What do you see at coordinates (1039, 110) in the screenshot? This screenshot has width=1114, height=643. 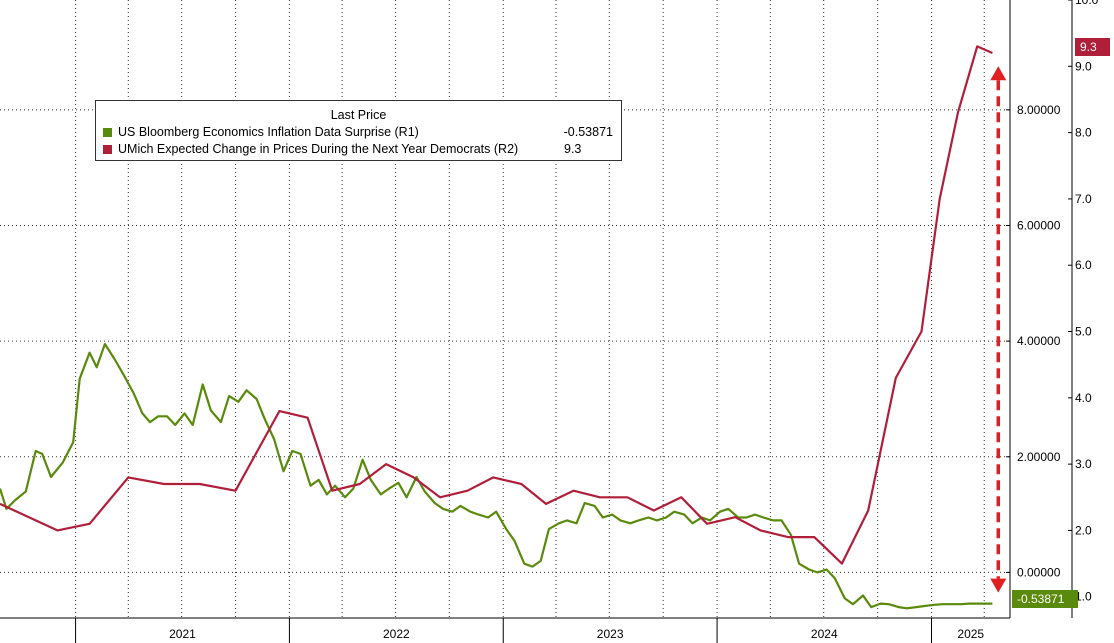 I see `r1-tick-label: 8.00000` at bounding box center [1039, 110].